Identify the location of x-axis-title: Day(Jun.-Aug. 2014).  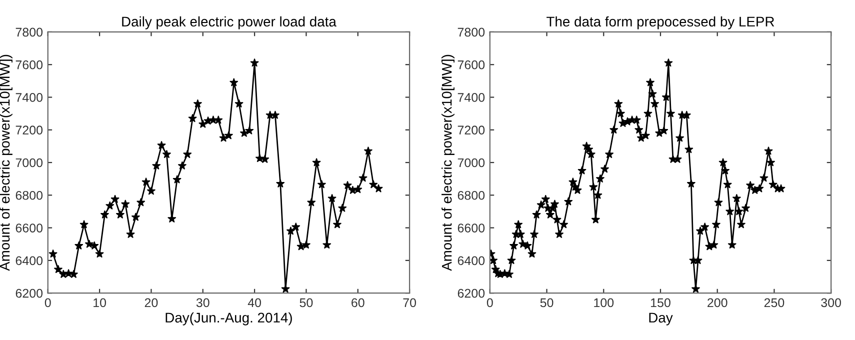
(229, 319).